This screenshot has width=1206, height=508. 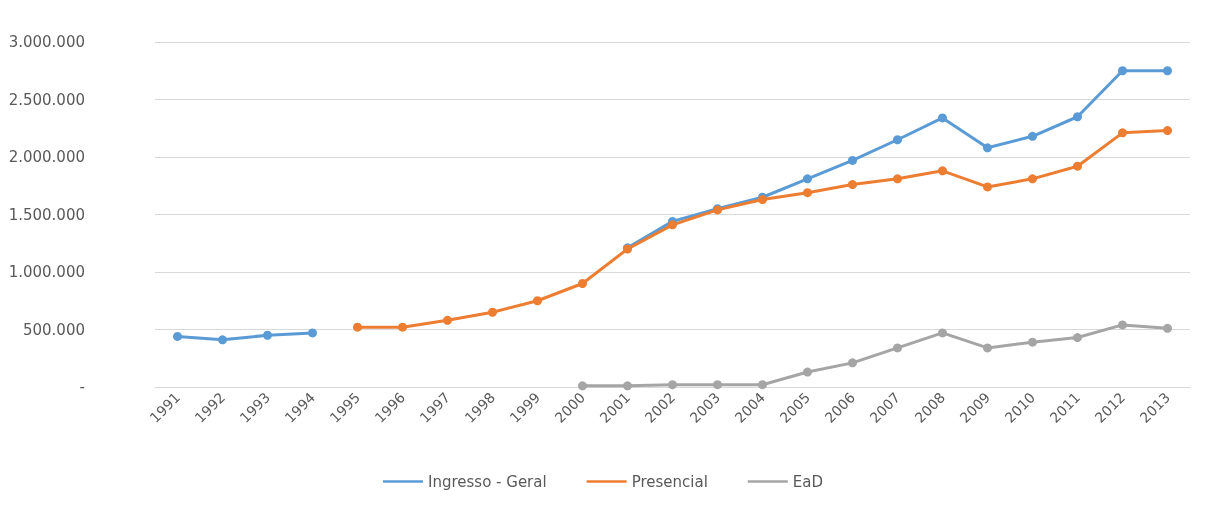 What do you see at coordinates (53, 329) in the screenshot?
I see `y-tick-label: 500.000` at bounding box center [53, 329].